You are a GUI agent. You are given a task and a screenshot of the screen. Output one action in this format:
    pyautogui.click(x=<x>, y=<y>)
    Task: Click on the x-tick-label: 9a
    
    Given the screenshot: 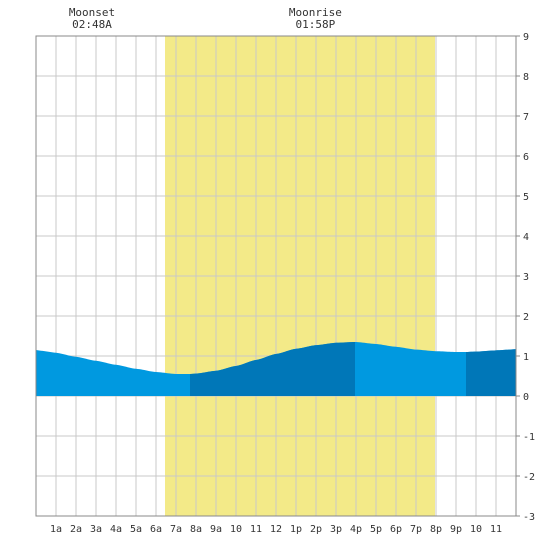 What is the action you would take?
    pyautogui.click(x=216, y=529)
    